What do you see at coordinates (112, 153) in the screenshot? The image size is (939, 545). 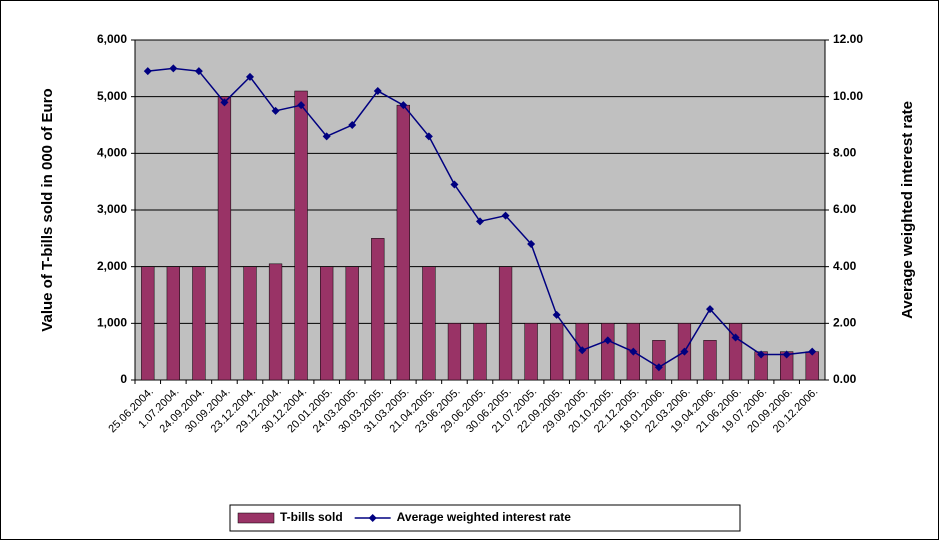 I see `y-tick-label: 4,000` at bounding box center [112, 153].